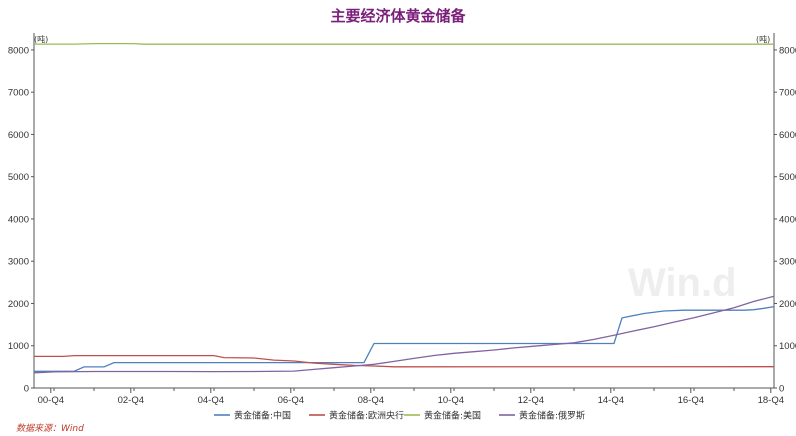 The image size is (796, 436). I want to click on y-tick-label-left: 4000, so click(18, 219).